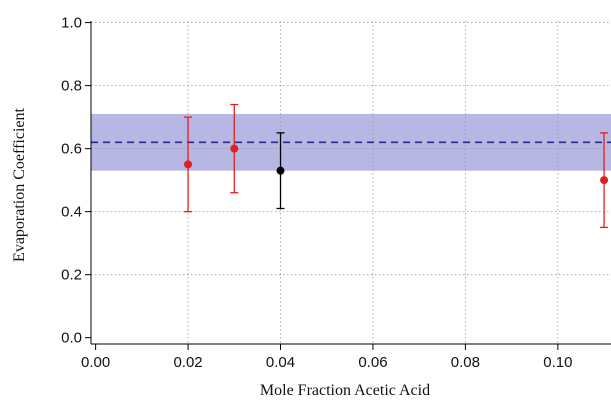 The width and height of the screenshot is (611, 405). What do you see at coordinates (71, 23) in the screenshot?
I see `y-tick-label: 1.0` at bounding box center [71, 23].